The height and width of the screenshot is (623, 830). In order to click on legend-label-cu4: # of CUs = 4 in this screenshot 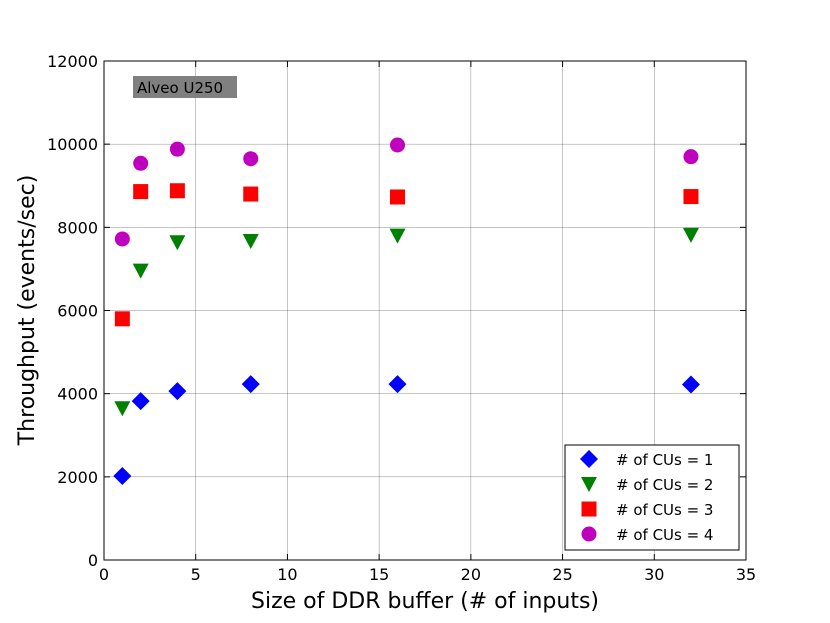, I will do `click(664, 535)`.